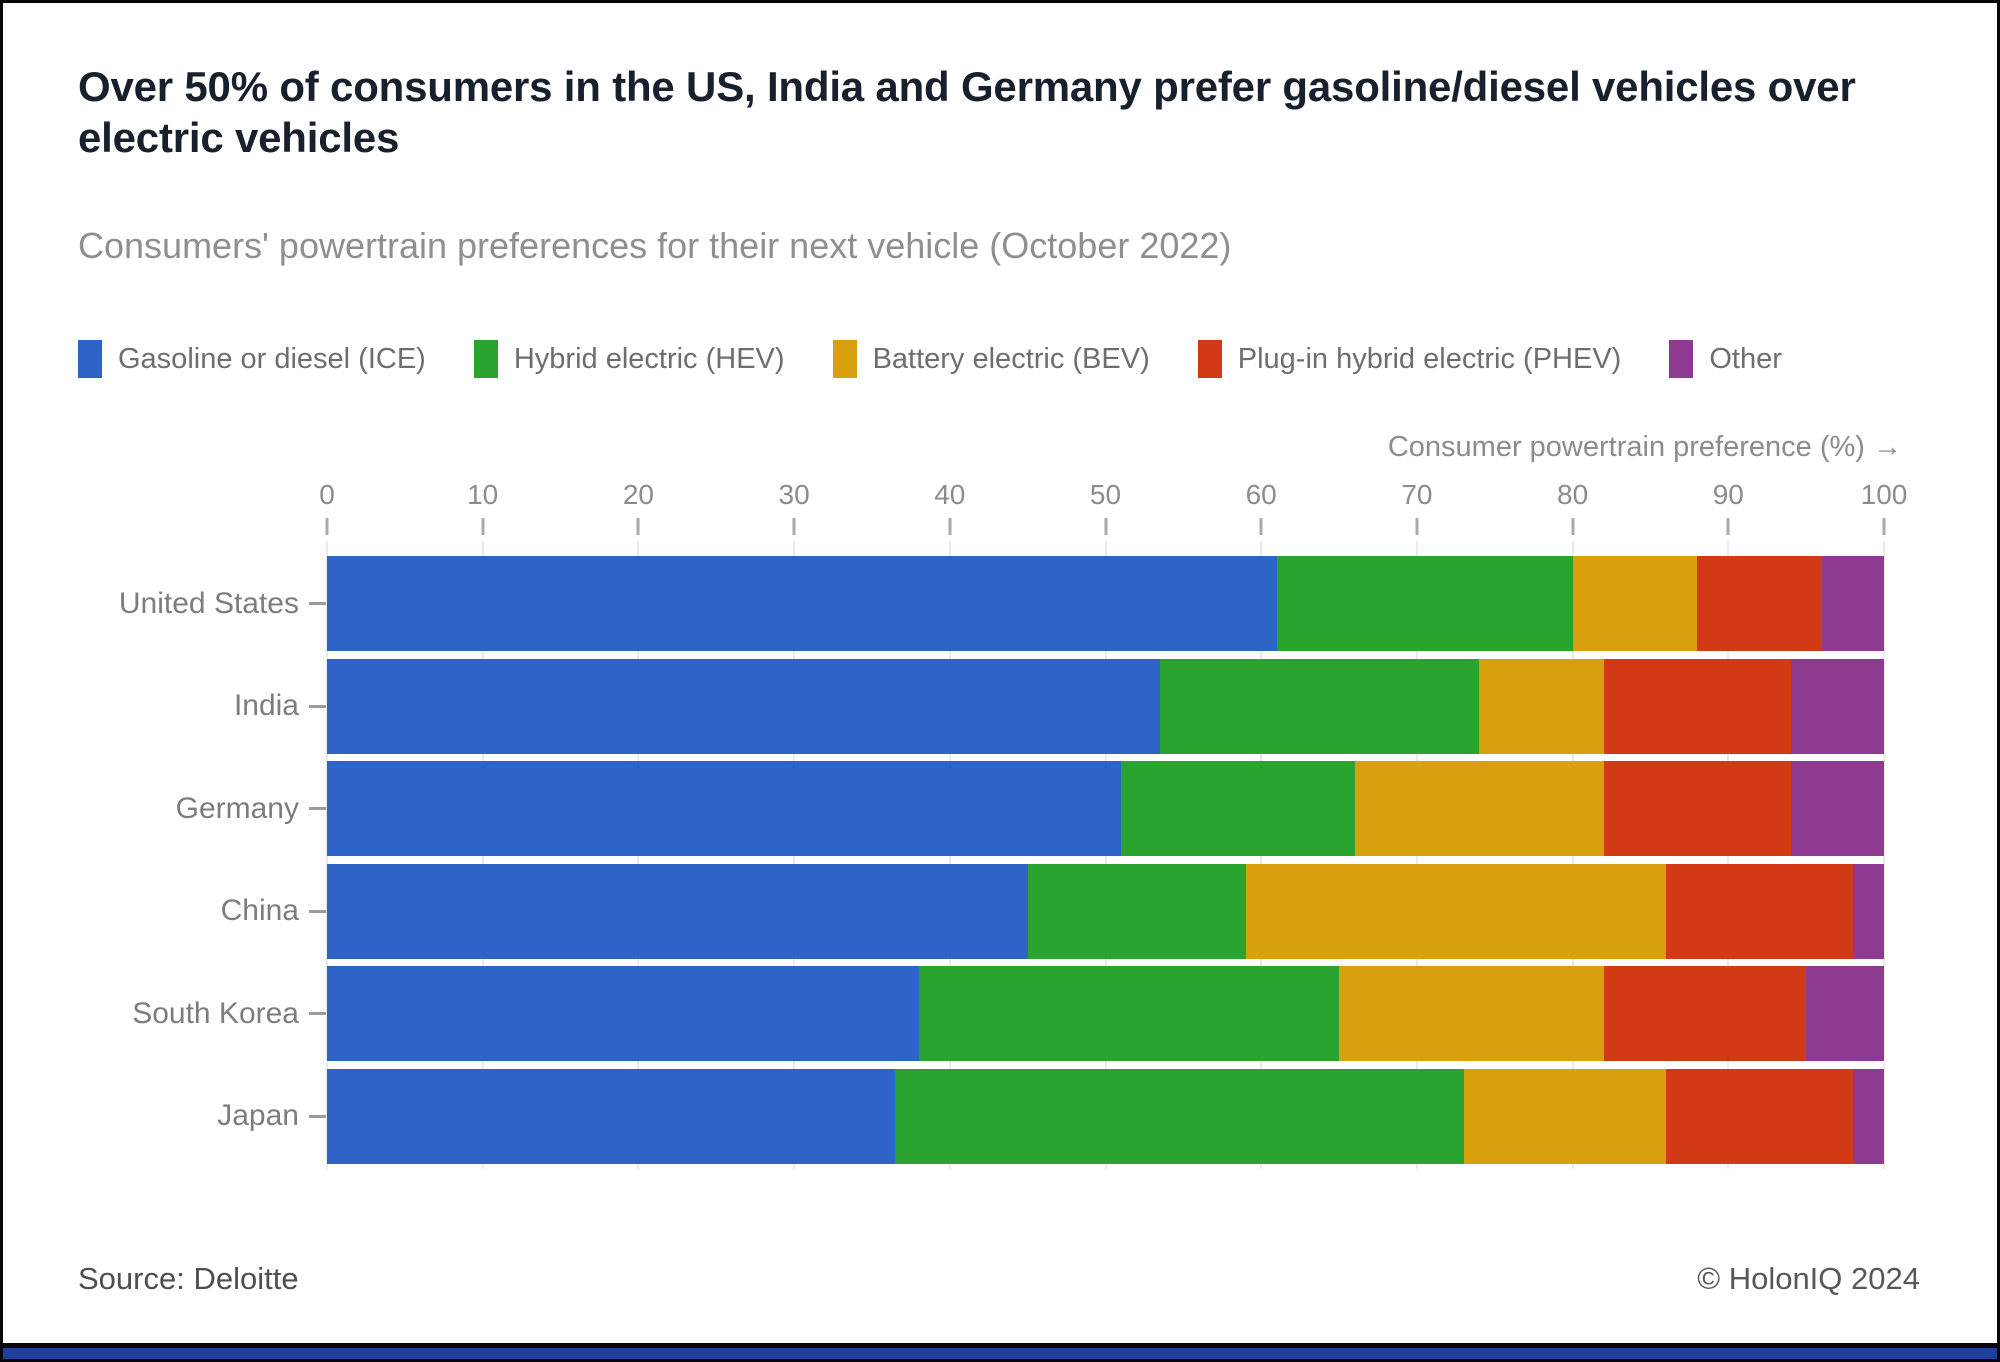 Image resolution: width=2000 pixels, height=1362 pixels. I want to click on brand-accent-bar, so click(1000, 1353).